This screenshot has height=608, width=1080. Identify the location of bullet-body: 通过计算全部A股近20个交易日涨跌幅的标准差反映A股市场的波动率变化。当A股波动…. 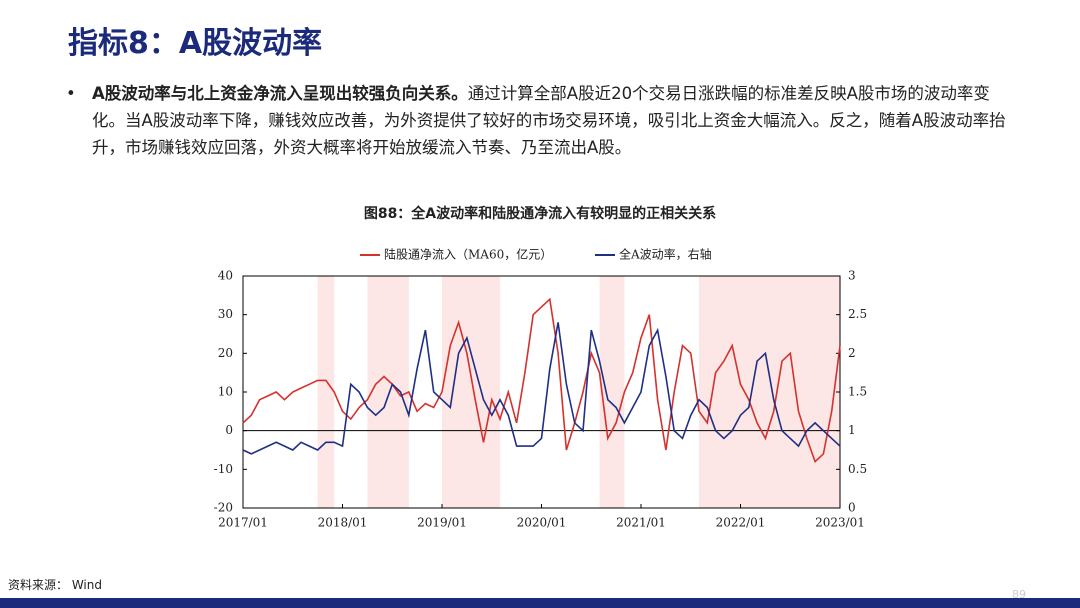
(549, 120).